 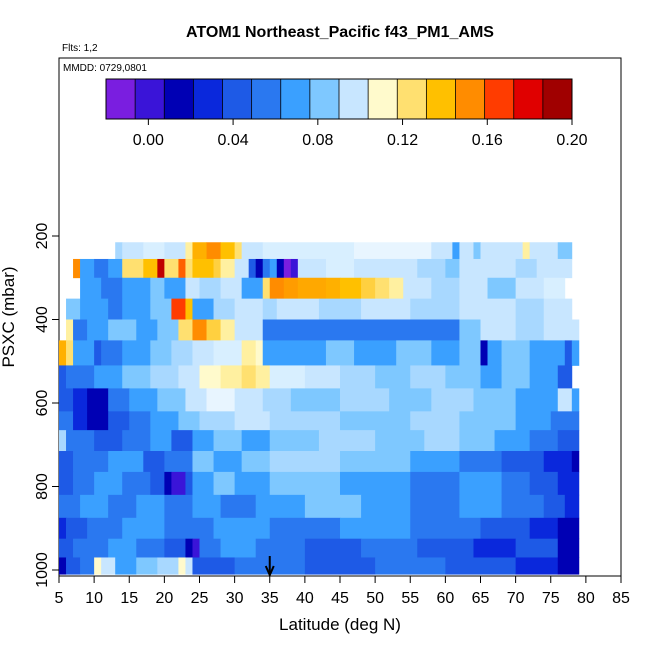 What do you see at coordinates (346, 113) in the screenshot?
I see `colorbar: 0.00 0.04 0.08 0.12 0.16 0.20` at bounding box center [346, 113].